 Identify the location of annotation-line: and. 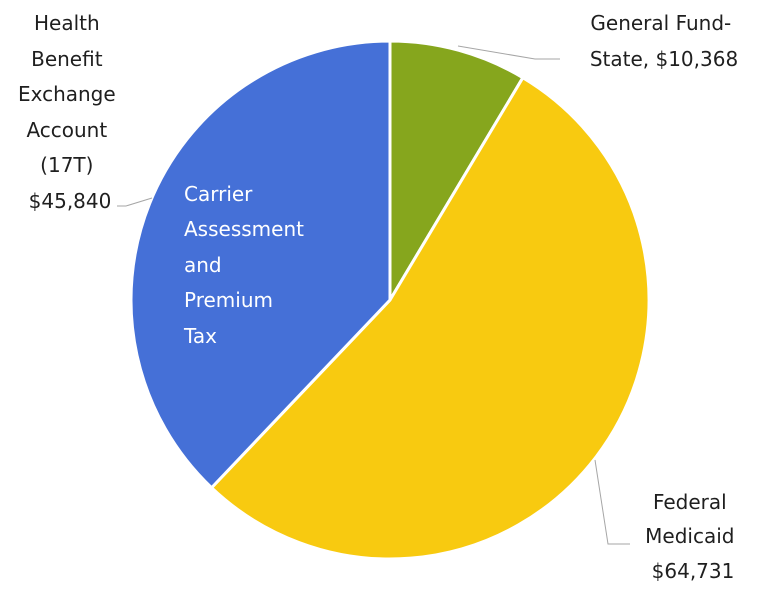
(203, 265).